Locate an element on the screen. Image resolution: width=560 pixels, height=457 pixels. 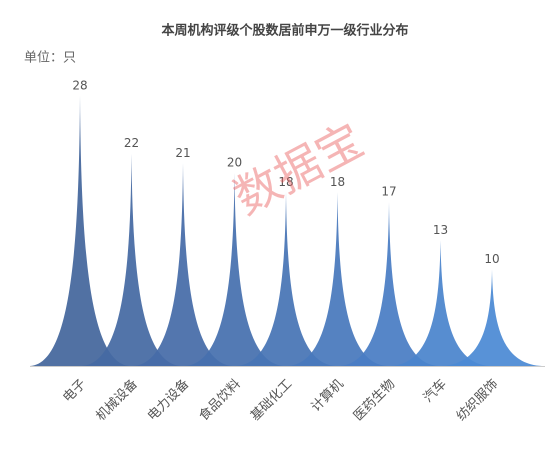
value-label: 20 is located at coordinates (234, 163).